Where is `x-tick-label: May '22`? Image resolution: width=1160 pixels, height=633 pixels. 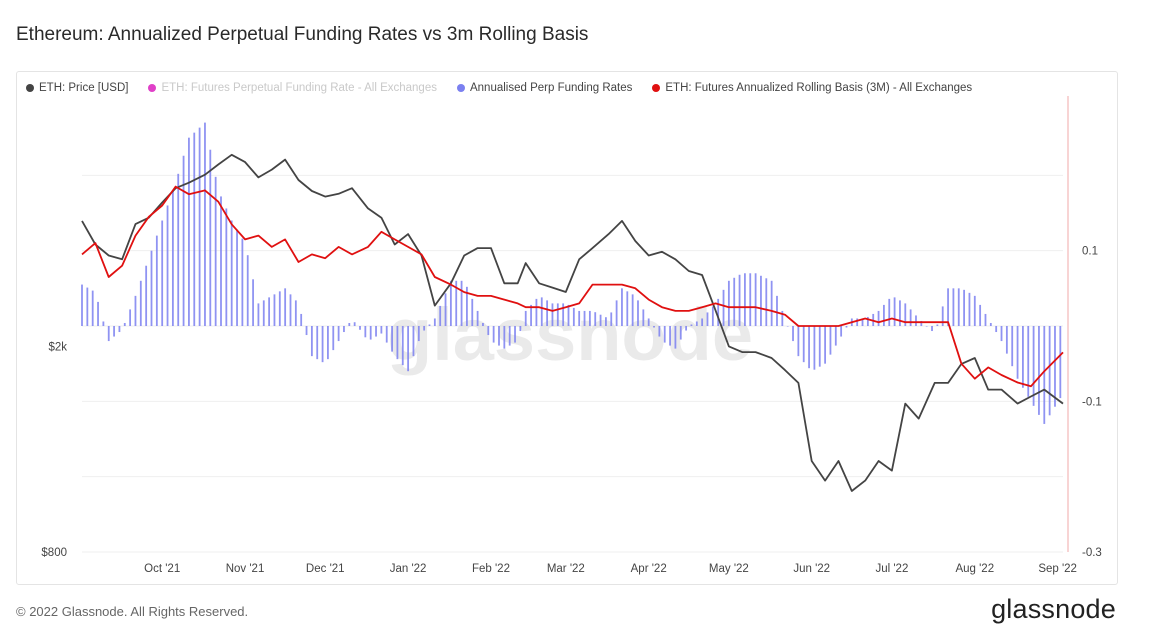 x-tick-label: May '22 is located at coordinates (729, 569).